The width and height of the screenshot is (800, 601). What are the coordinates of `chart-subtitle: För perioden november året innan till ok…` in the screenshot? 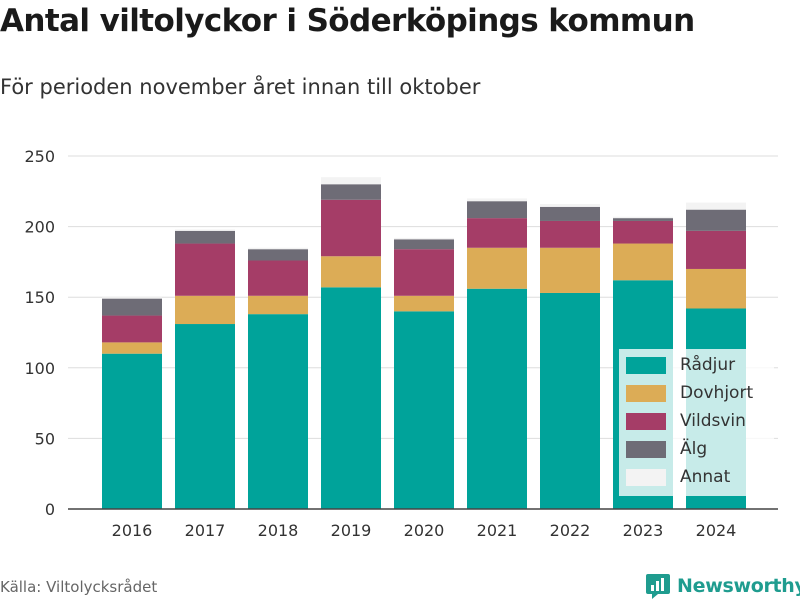 It's located at (240, 87).